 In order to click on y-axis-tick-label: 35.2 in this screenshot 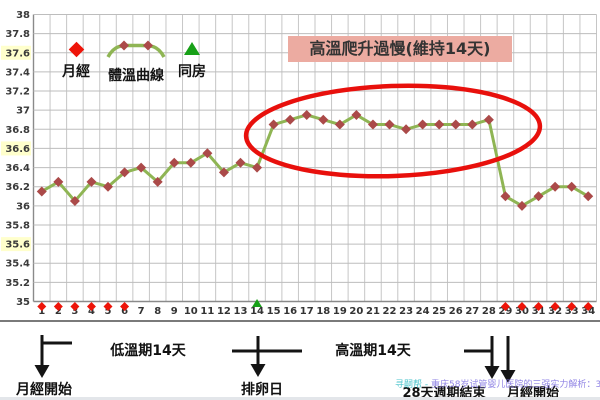, I will do `click(17, 283)`.